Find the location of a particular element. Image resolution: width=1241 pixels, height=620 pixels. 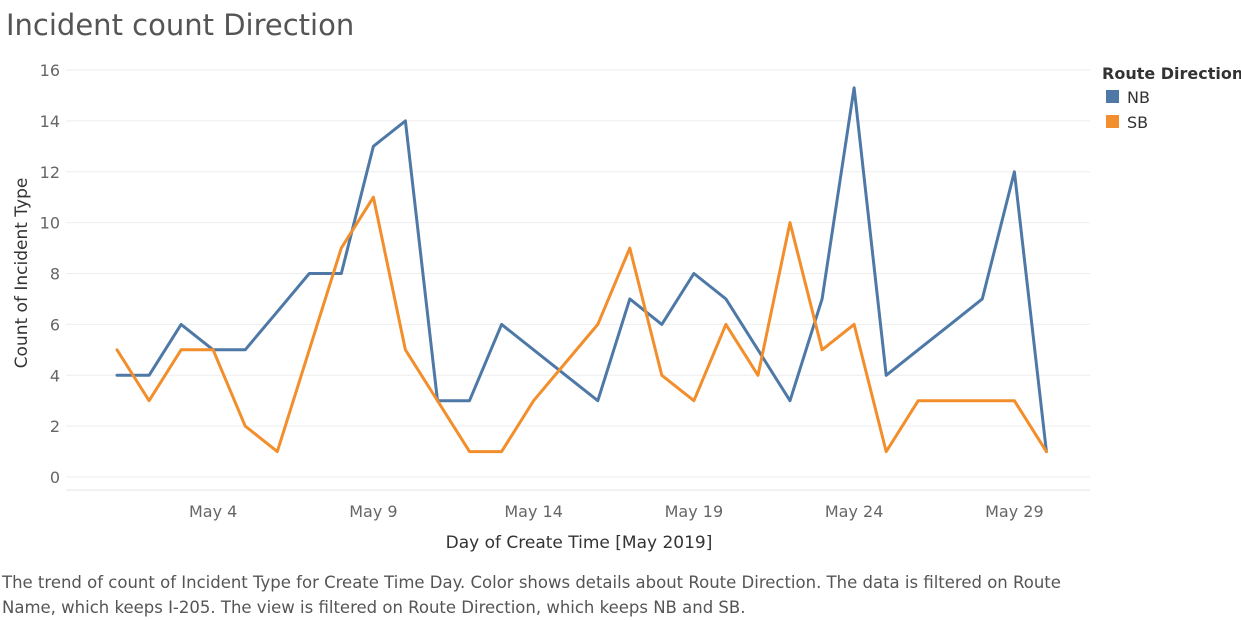

x-tick-label: May 14 is located at coordinates (533, 511).